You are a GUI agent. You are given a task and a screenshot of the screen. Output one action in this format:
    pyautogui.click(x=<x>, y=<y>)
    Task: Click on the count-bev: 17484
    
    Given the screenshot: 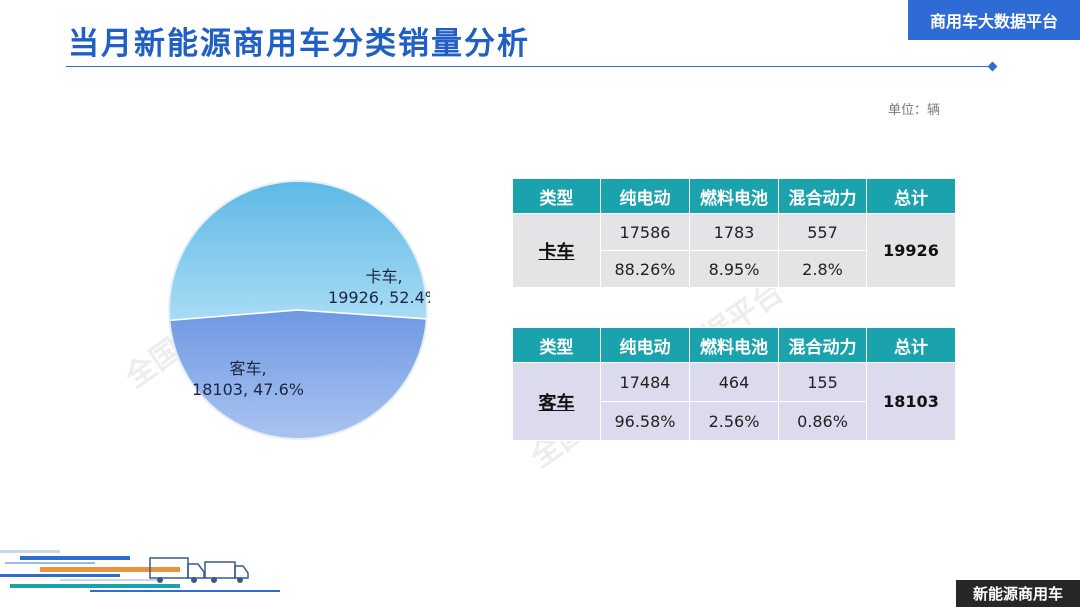 What is the action you would take?
    pyautogui.click(x=645, y=382)
    